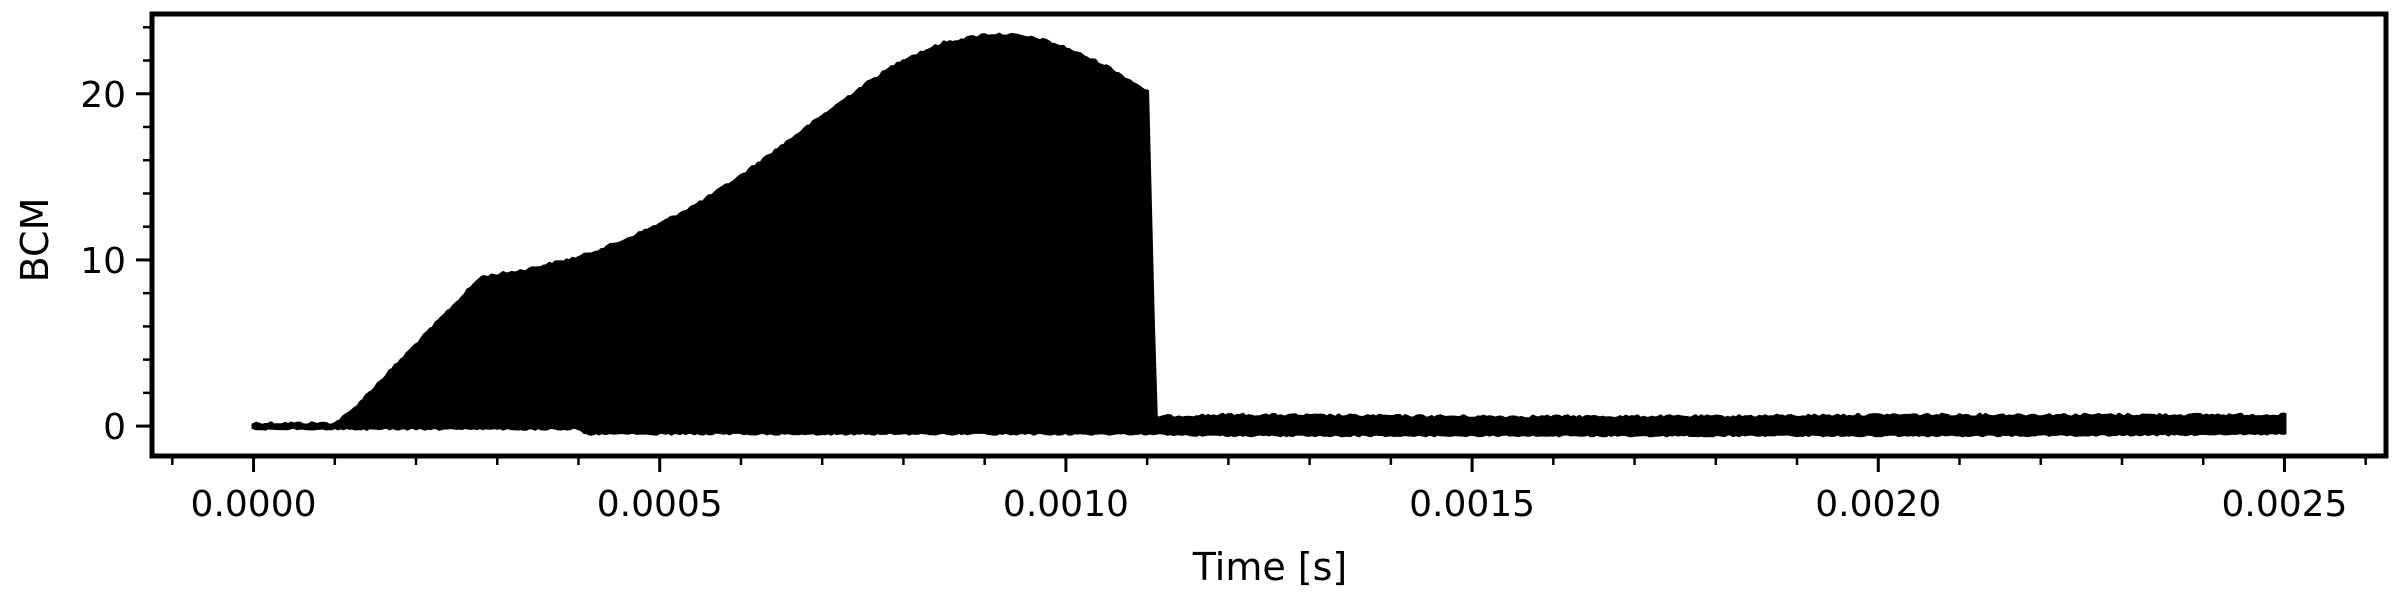 This screenshot has width=2400, height=600. What do you see at coordinates (103, 95) in the screenshot?
I see `y-tick-label: 20` at bounding box center [103, 95].